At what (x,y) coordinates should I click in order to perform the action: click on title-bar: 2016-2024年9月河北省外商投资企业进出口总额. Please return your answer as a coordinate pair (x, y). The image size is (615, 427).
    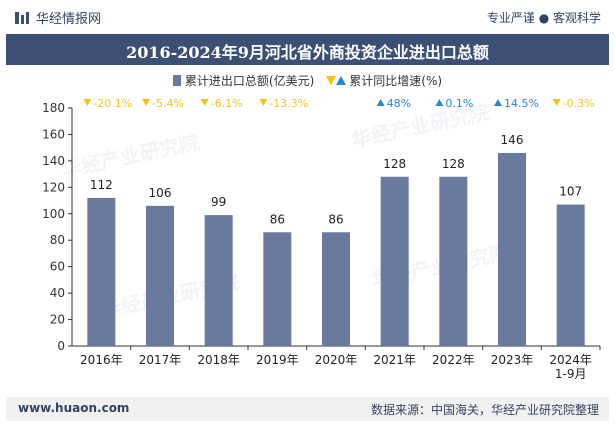
    Looking at the image, I should click on (307, 49).